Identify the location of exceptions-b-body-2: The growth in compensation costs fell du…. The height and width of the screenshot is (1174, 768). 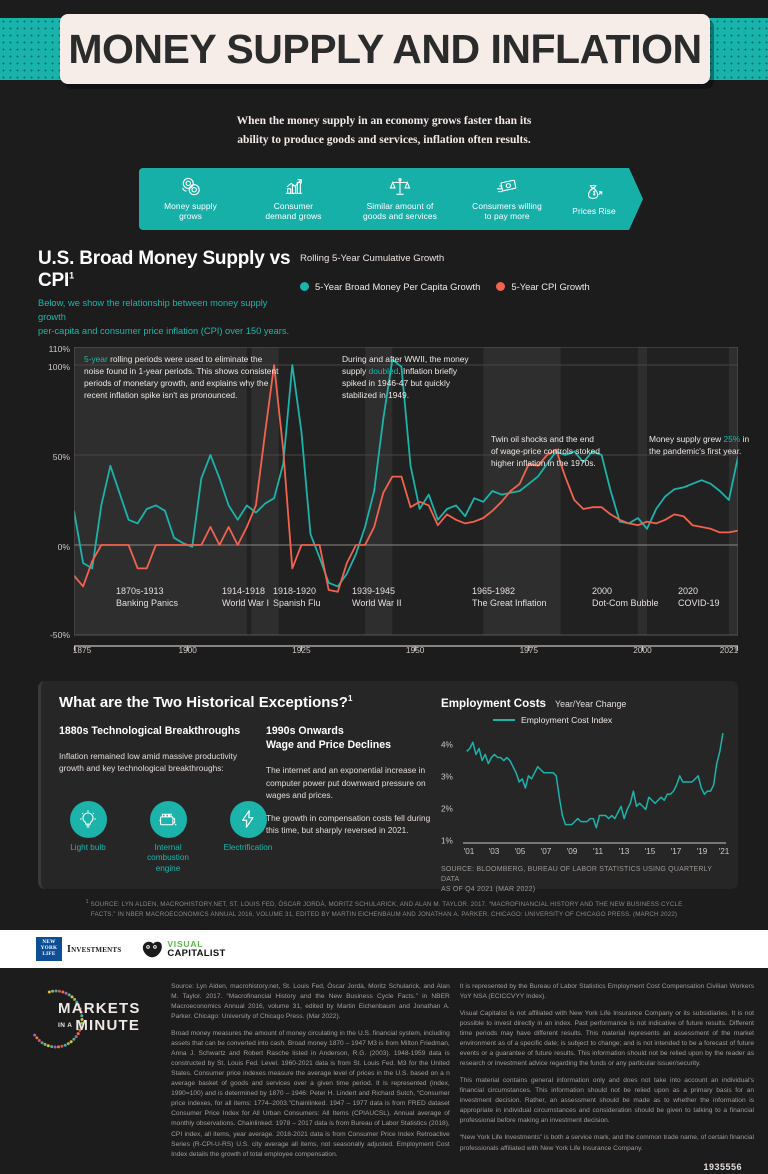
(348, 824).